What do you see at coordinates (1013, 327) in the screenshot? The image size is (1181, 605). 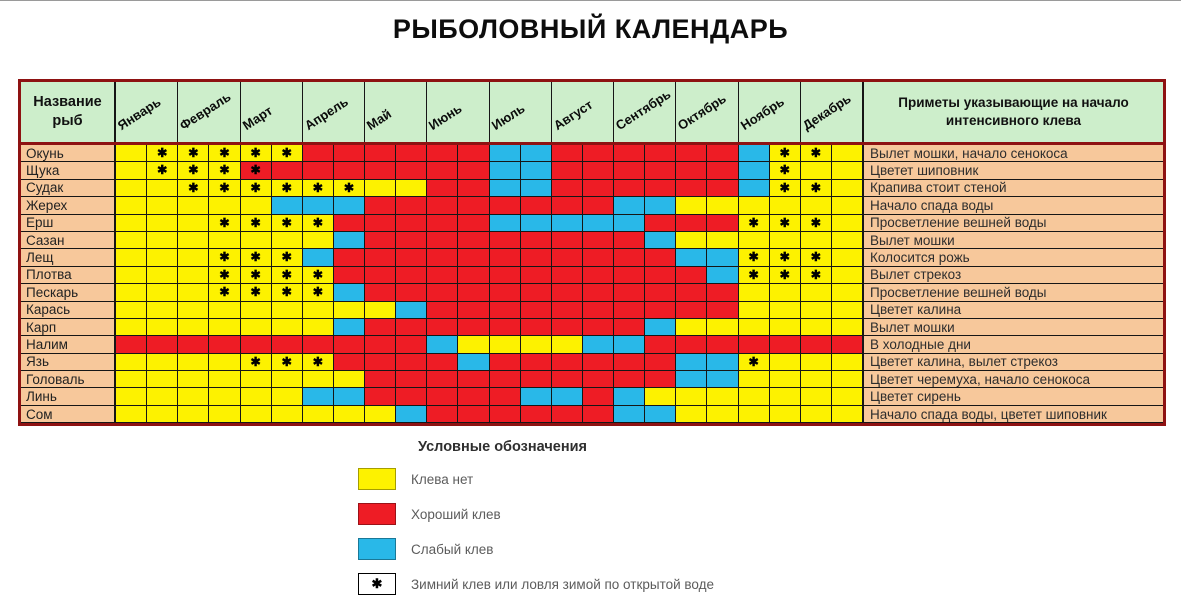 I see `bite-sign-note: Вылет мошки` at bounding box center [1013, 327].